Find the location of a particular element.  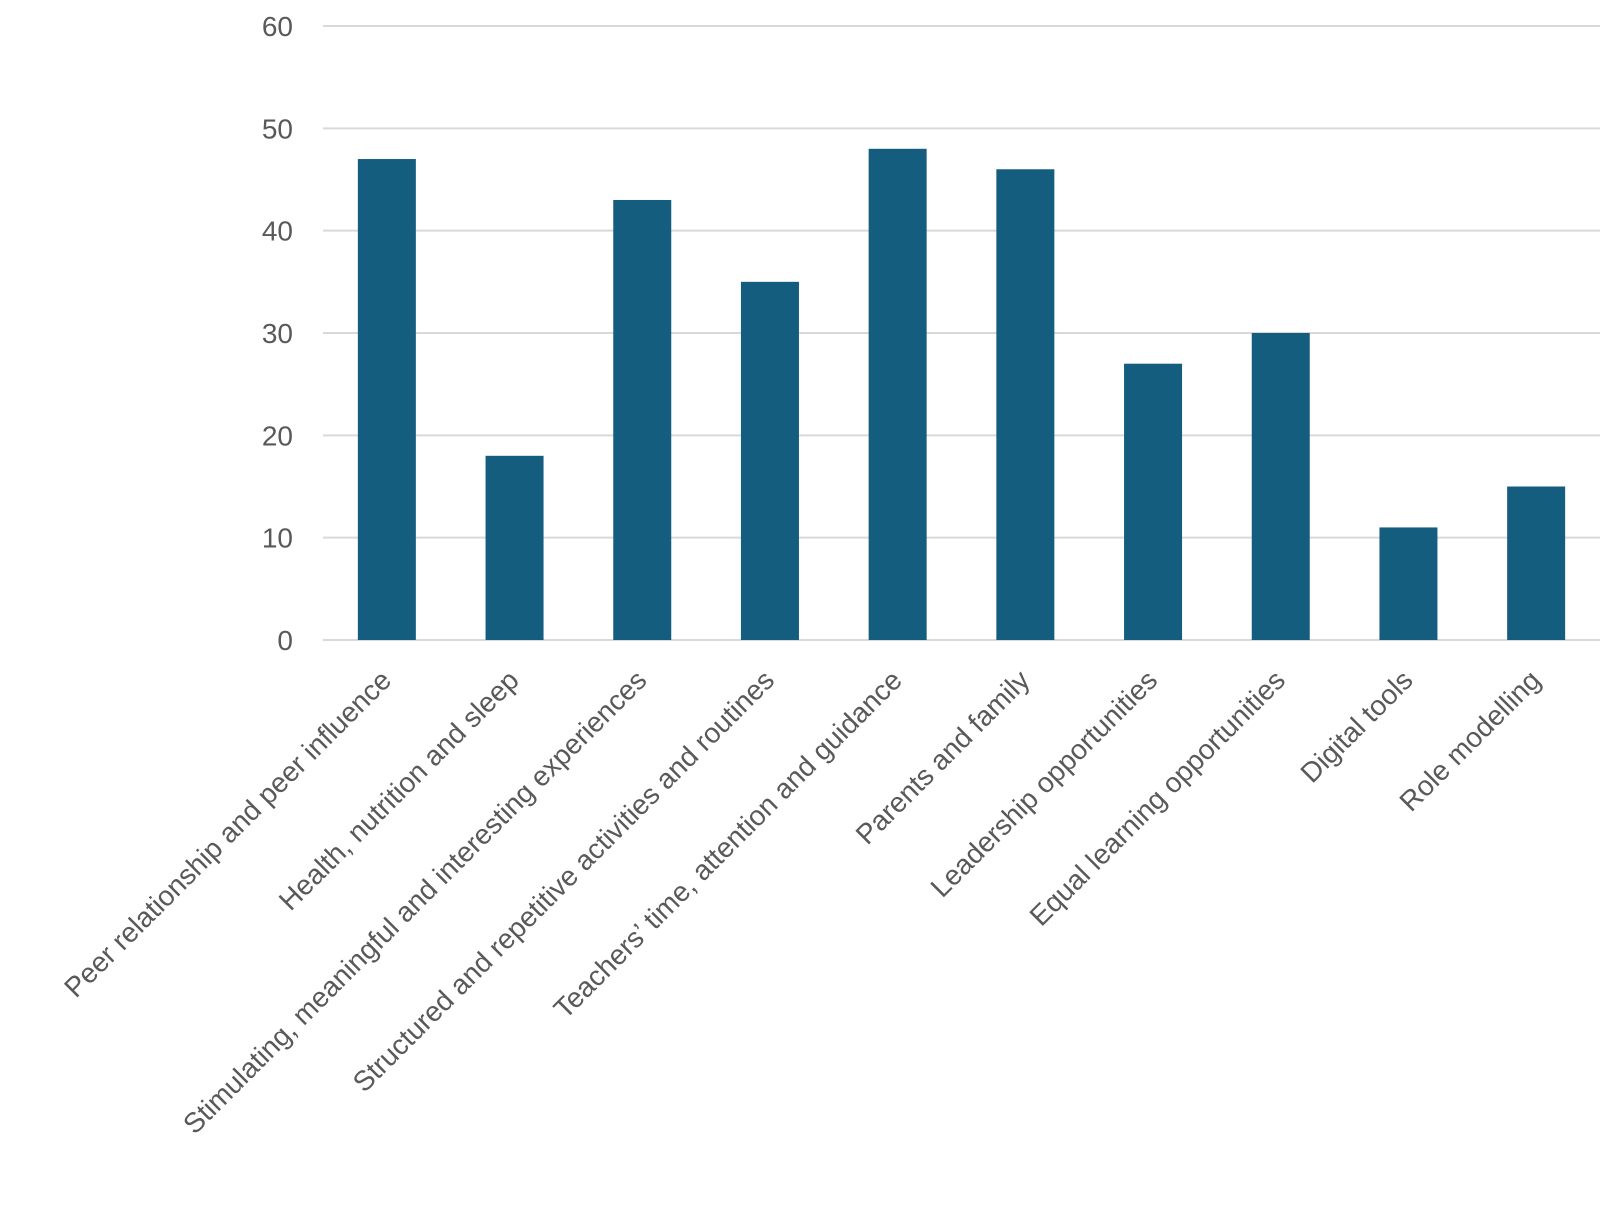

x-tick-label: Equal learning opportunities is located at coordinates (1157, 797).